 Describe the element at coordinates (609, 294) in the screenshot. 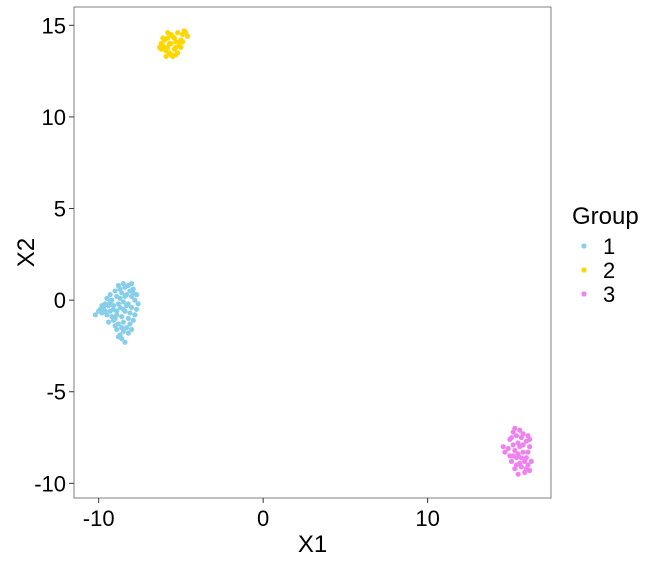

I see `legend-label-3: 3` at that location.